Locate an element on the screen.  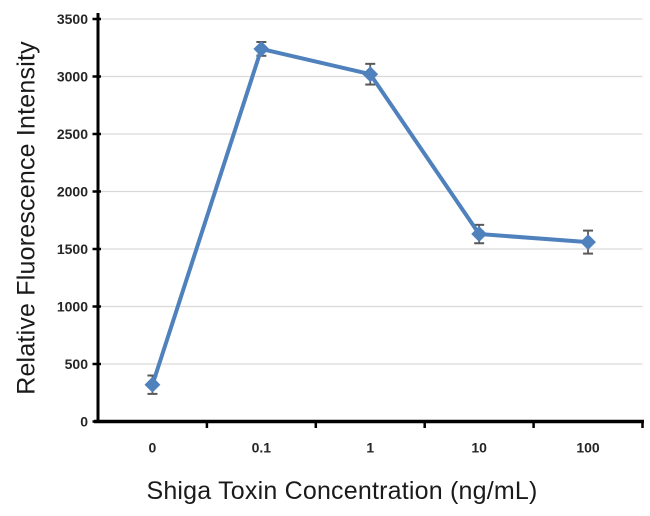
y-axis-tick-label: 1500 is located at coordinates (72, 249).